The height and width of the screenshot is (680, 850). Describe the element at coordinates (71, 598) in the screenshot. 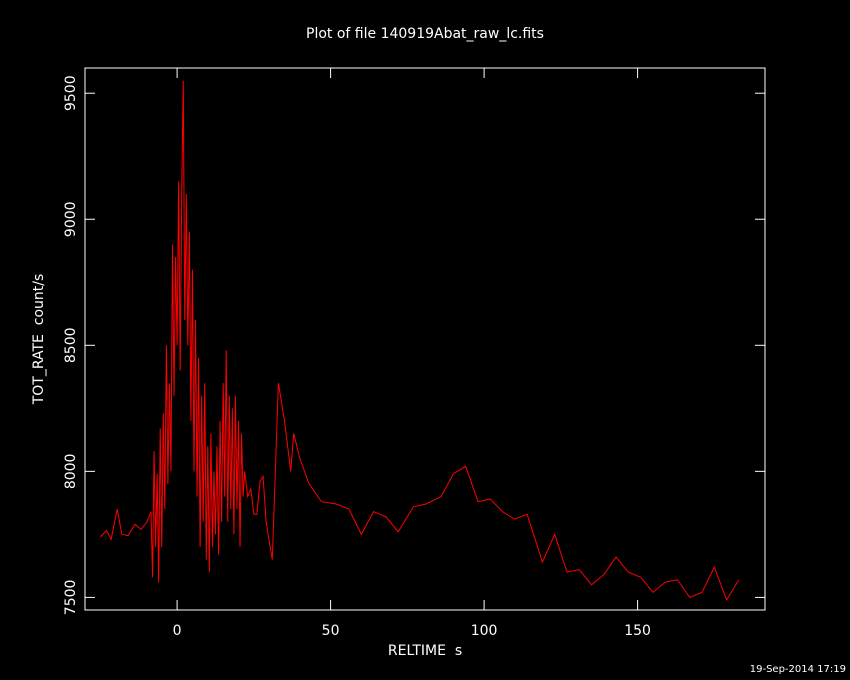

I see `y-tick-label: 7500` at that location.